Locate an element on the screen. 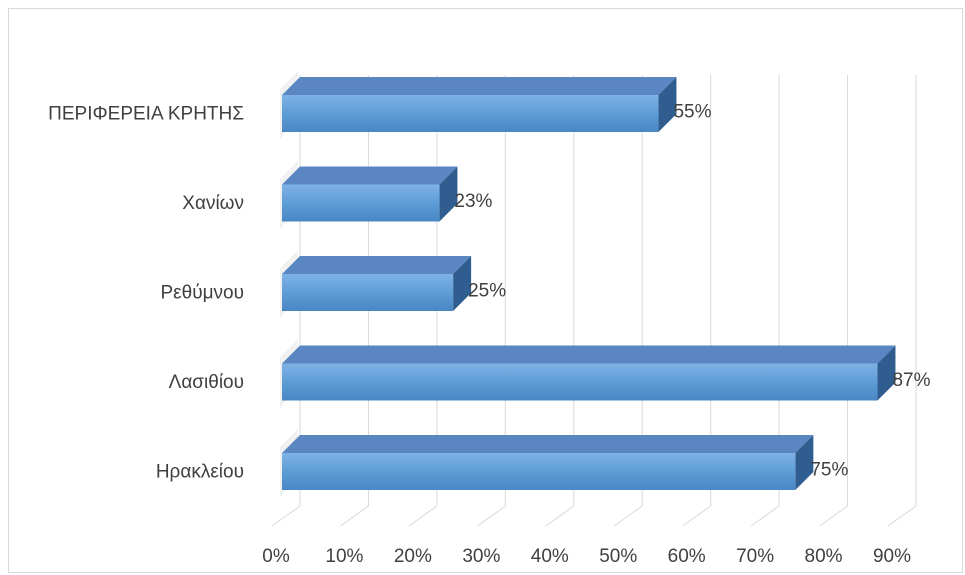 The height and width of the screenshot is (575, 965). x-tick-label: 60% is located at coordinates (687, 556).